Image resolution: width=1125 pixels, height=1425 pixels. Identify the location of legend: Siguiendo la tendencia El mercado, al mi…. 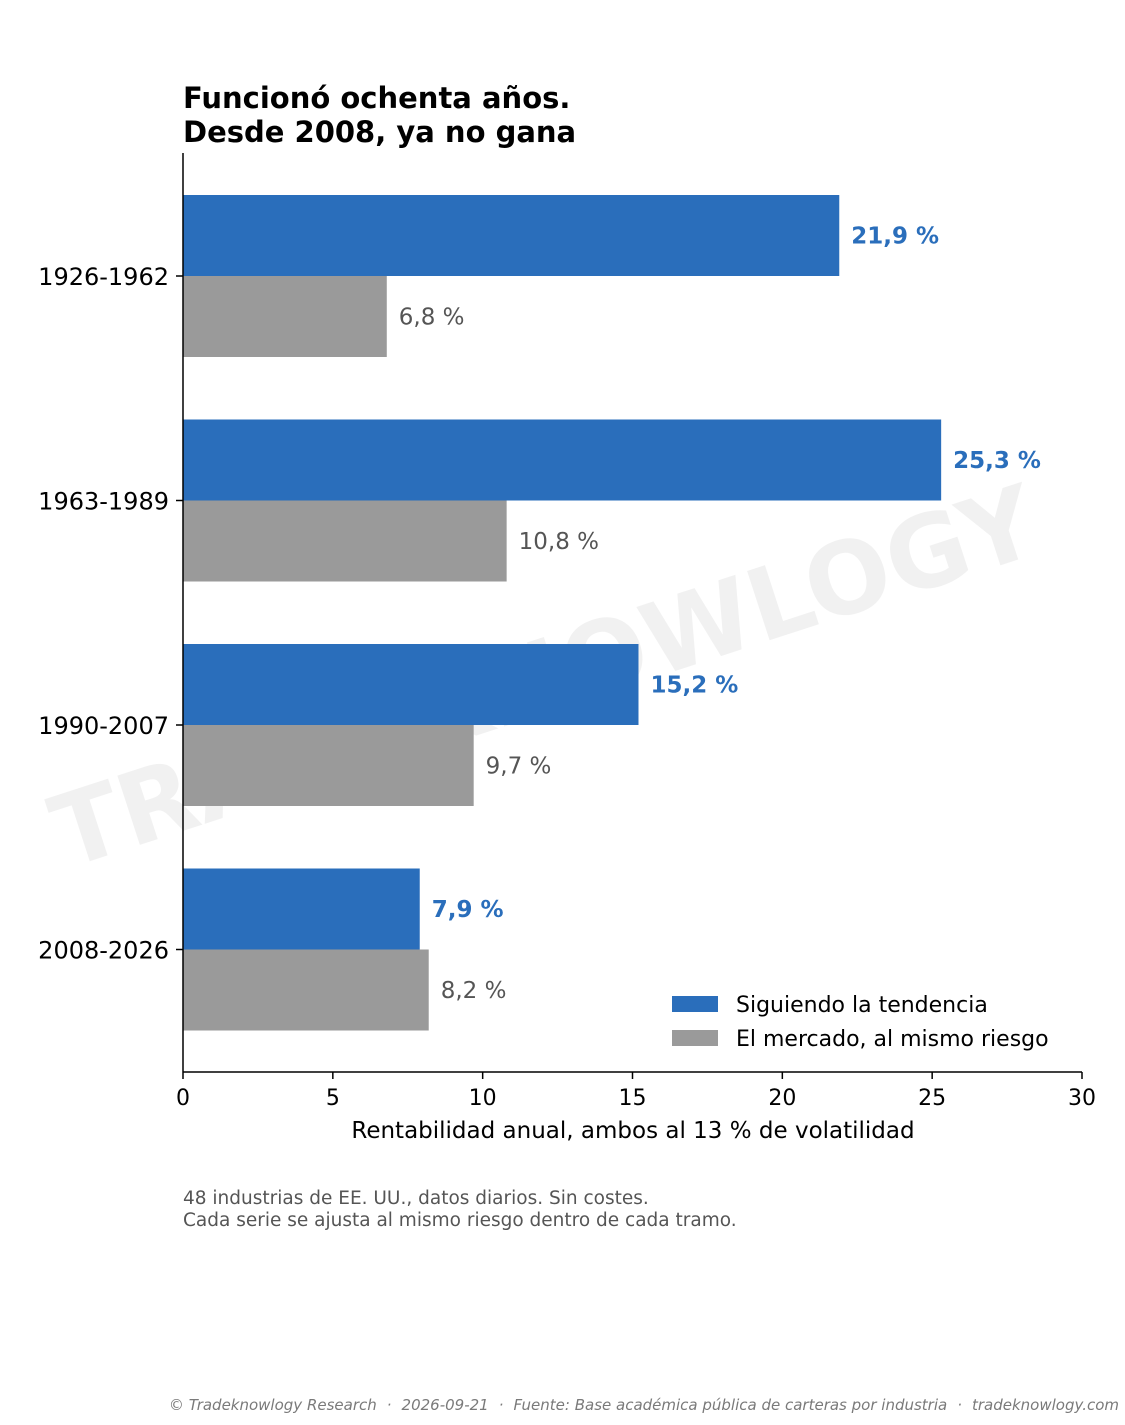
(860, 1022).